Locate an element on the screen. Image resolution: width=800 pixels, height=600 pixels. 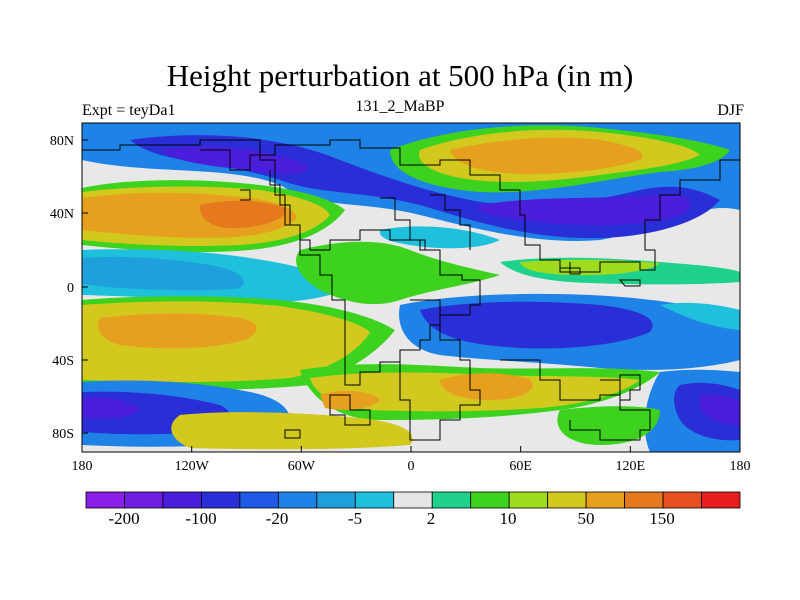
lat-tick-label: 80N is located at coordinates (62, 141).